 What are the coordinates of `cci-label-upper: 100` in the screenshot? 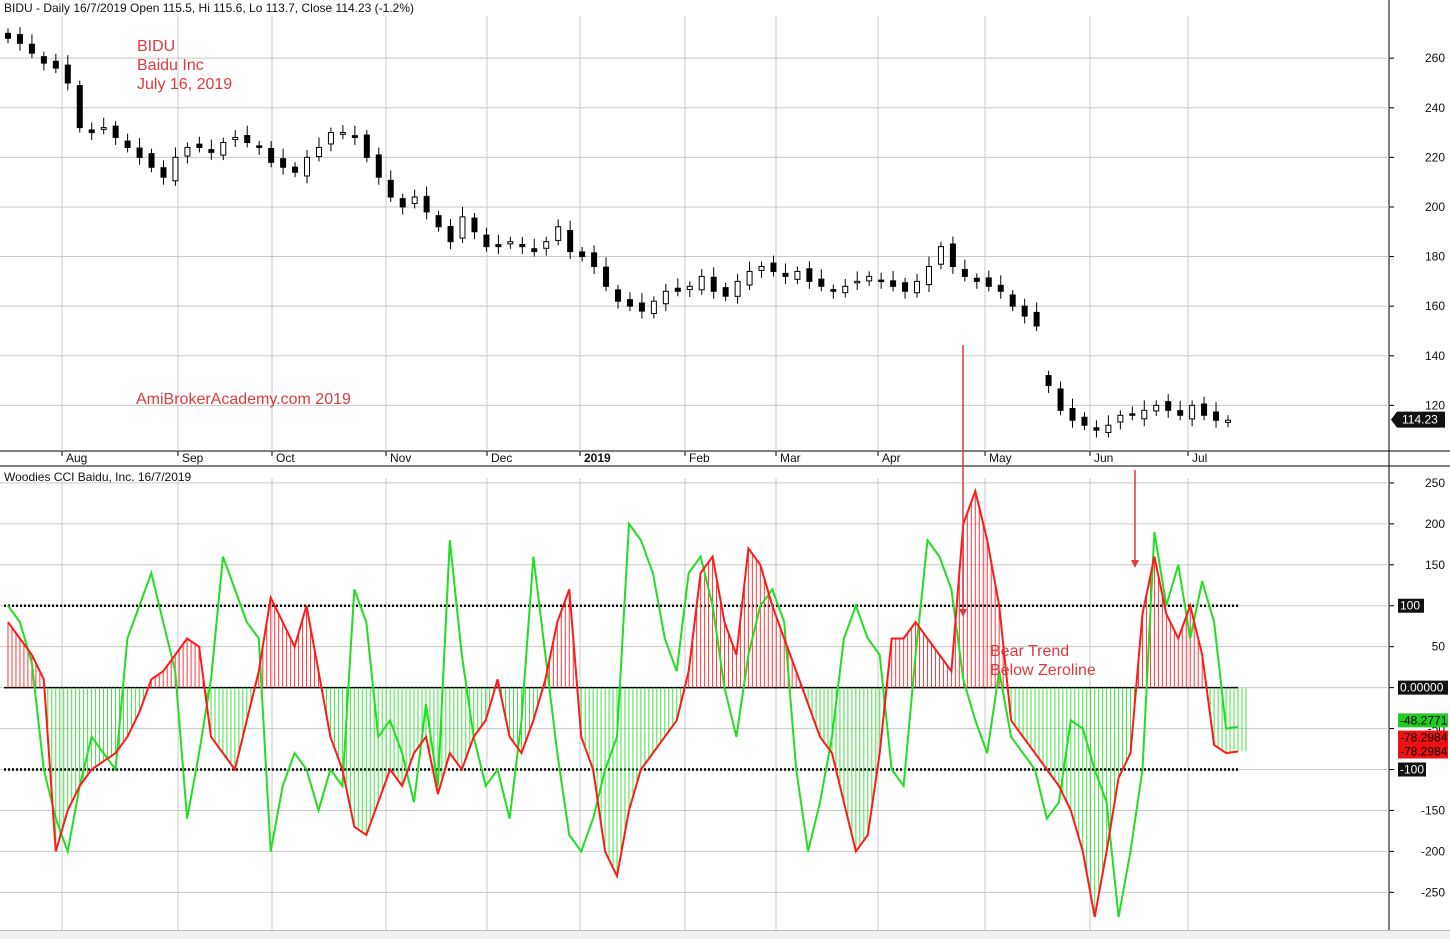 It's located at (1410, 606).